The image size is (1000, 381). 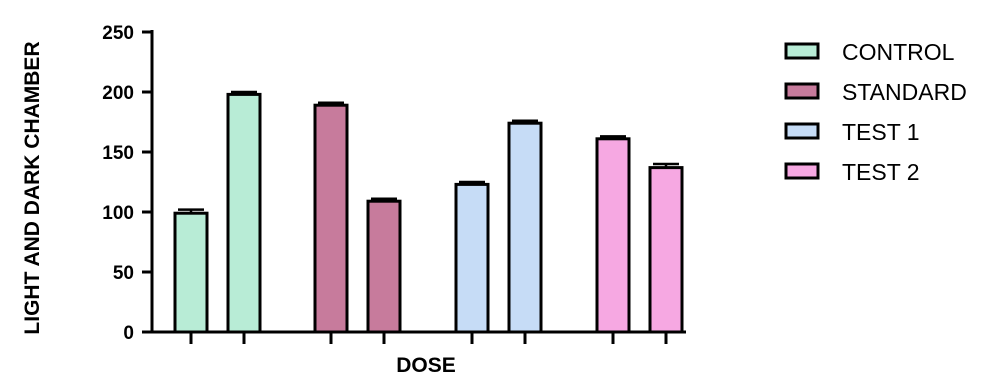 I want to click on y-tick-label: 250, so click(x=118, y=33).